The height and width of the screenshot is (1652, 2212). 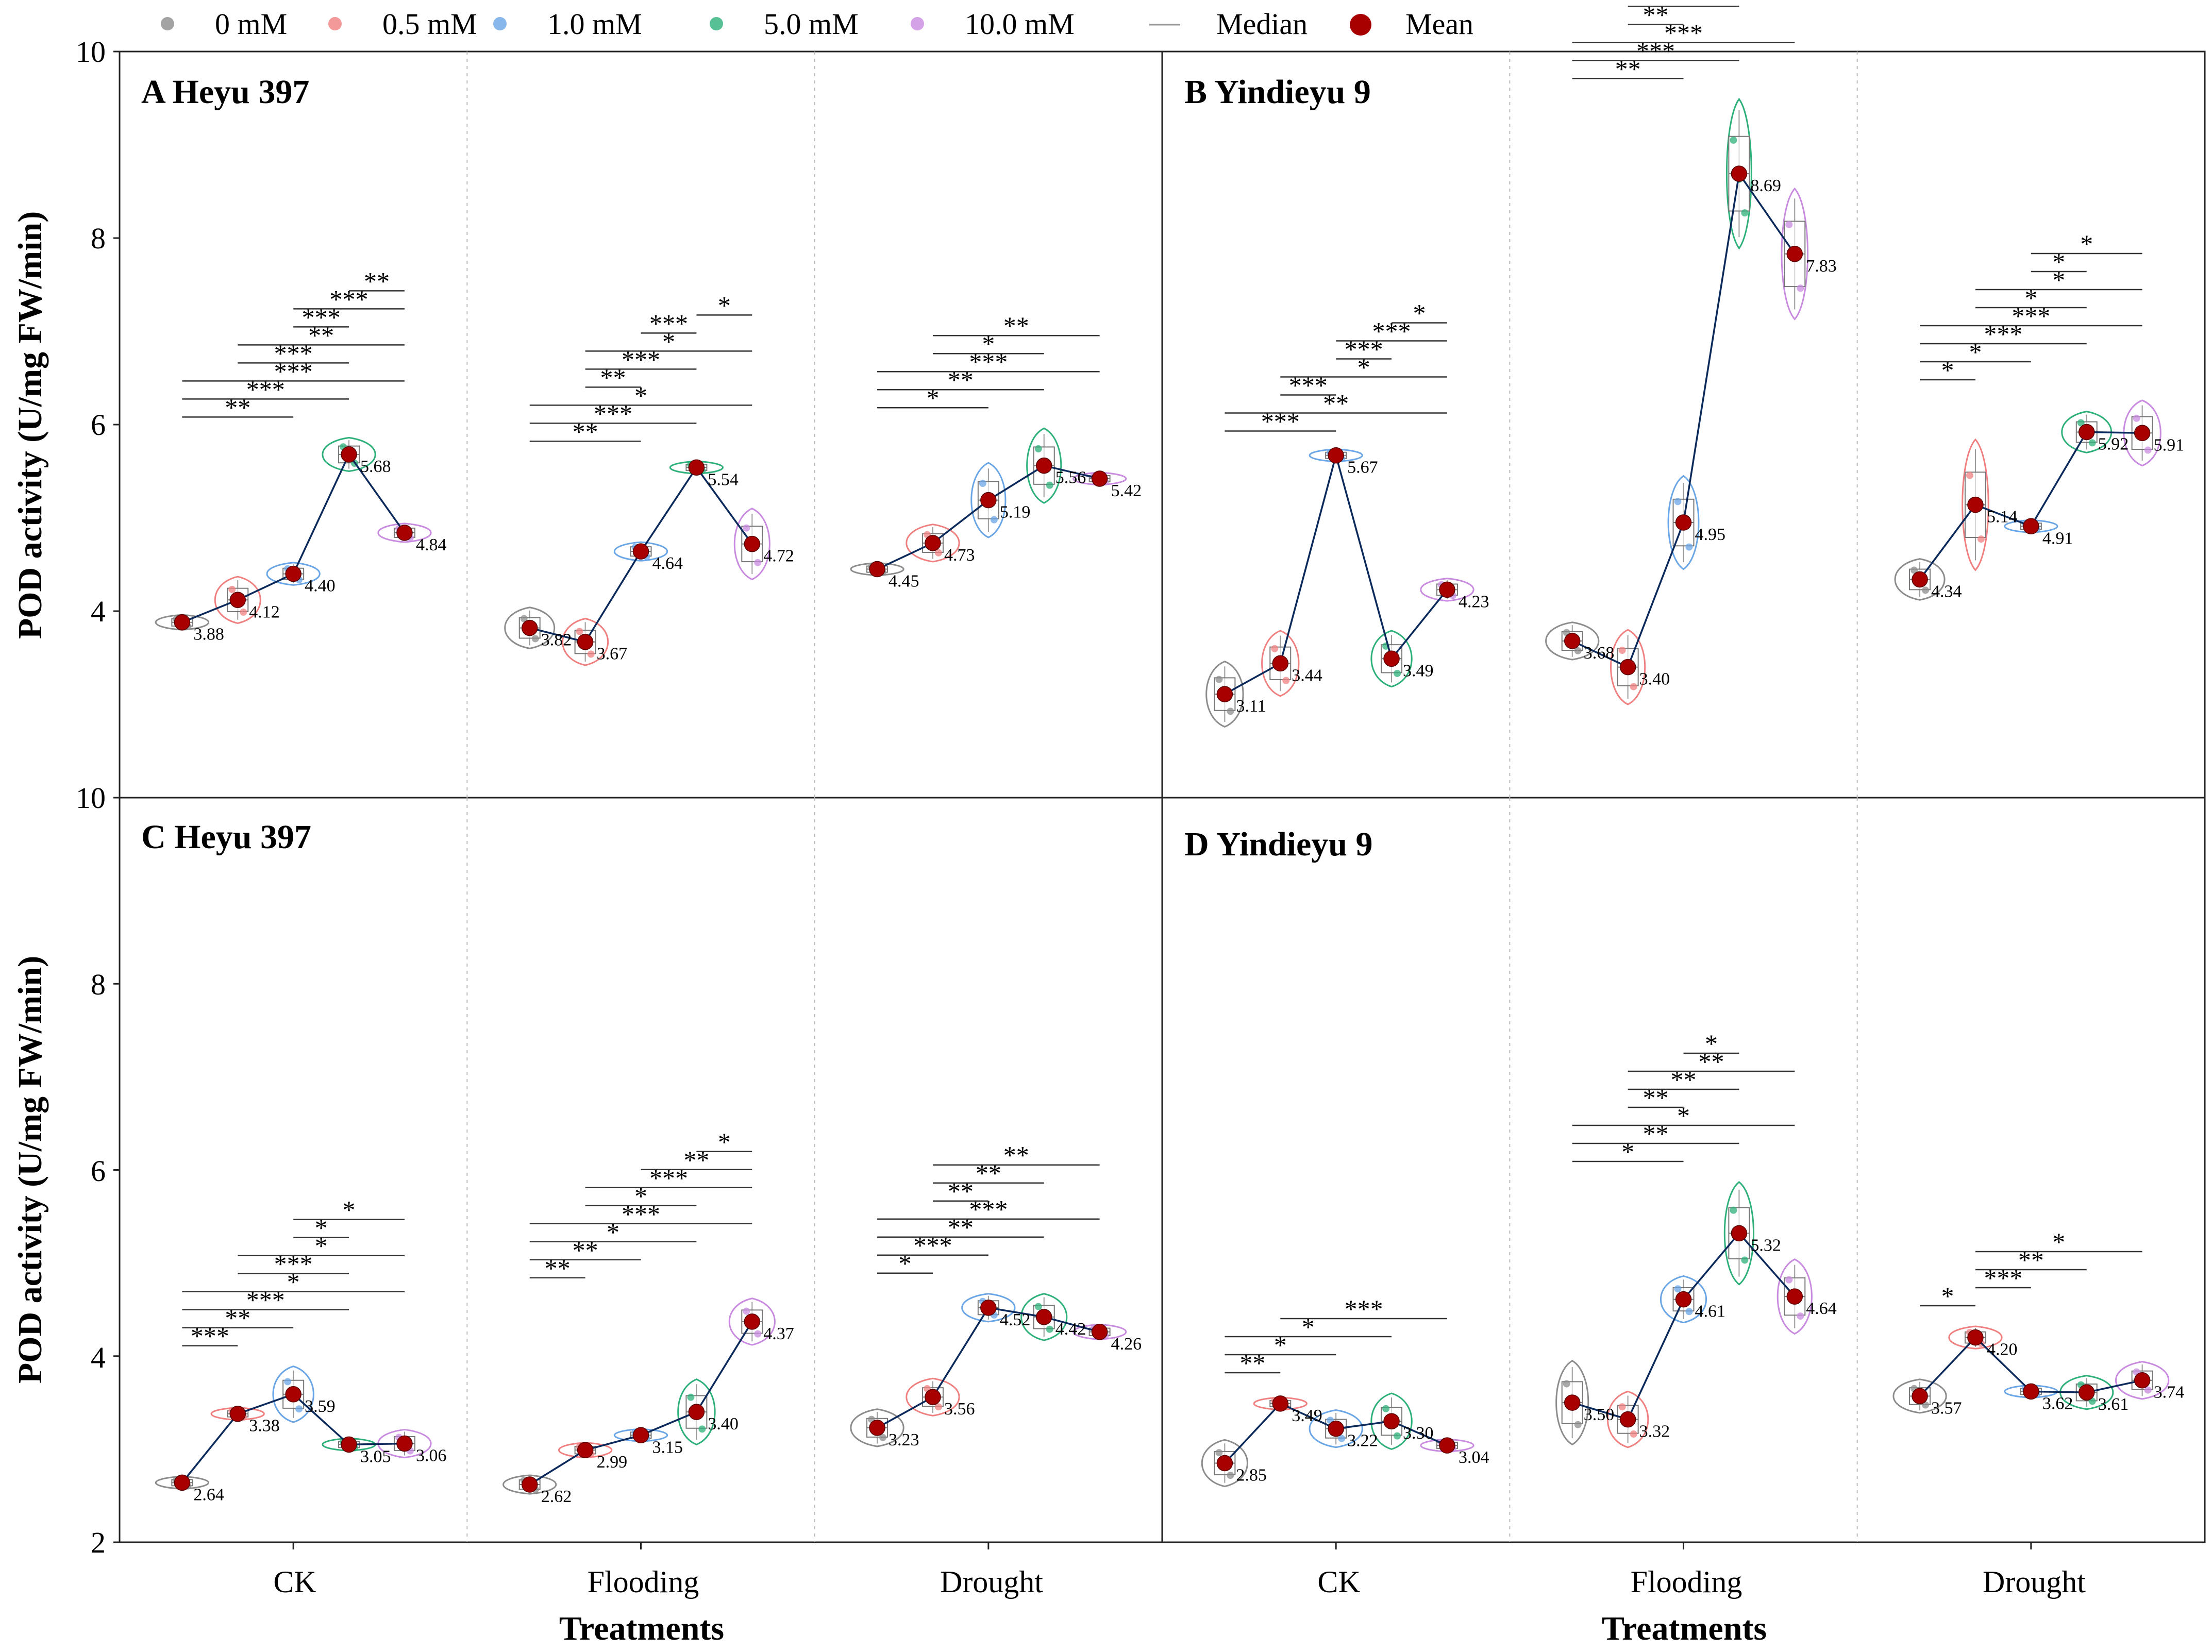 What do you see at coordinates (1765, 185) in the screenshot?
I see `mean-value-label: 8.69` at bounding box center [1765, 185].